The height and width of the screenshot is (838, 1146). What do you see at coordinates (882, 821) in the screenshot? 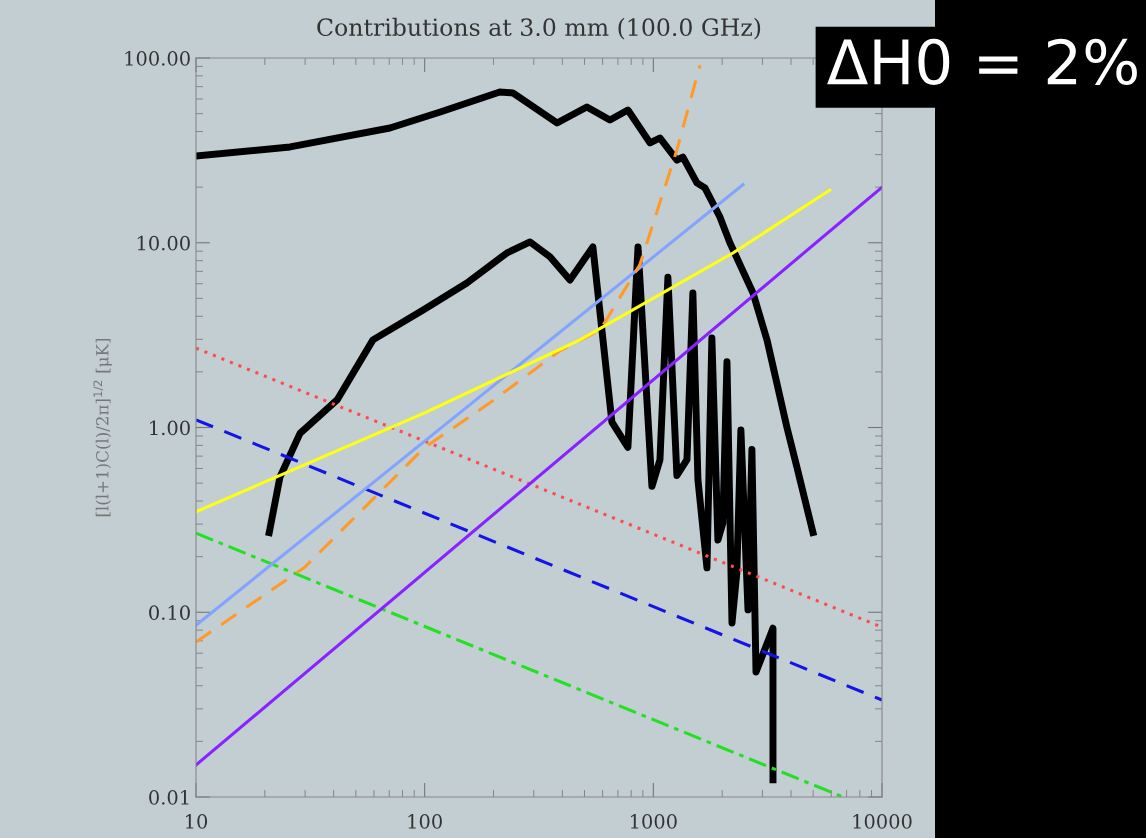
I see `x-tick-label: 10000` at bounding box center [882, 821].